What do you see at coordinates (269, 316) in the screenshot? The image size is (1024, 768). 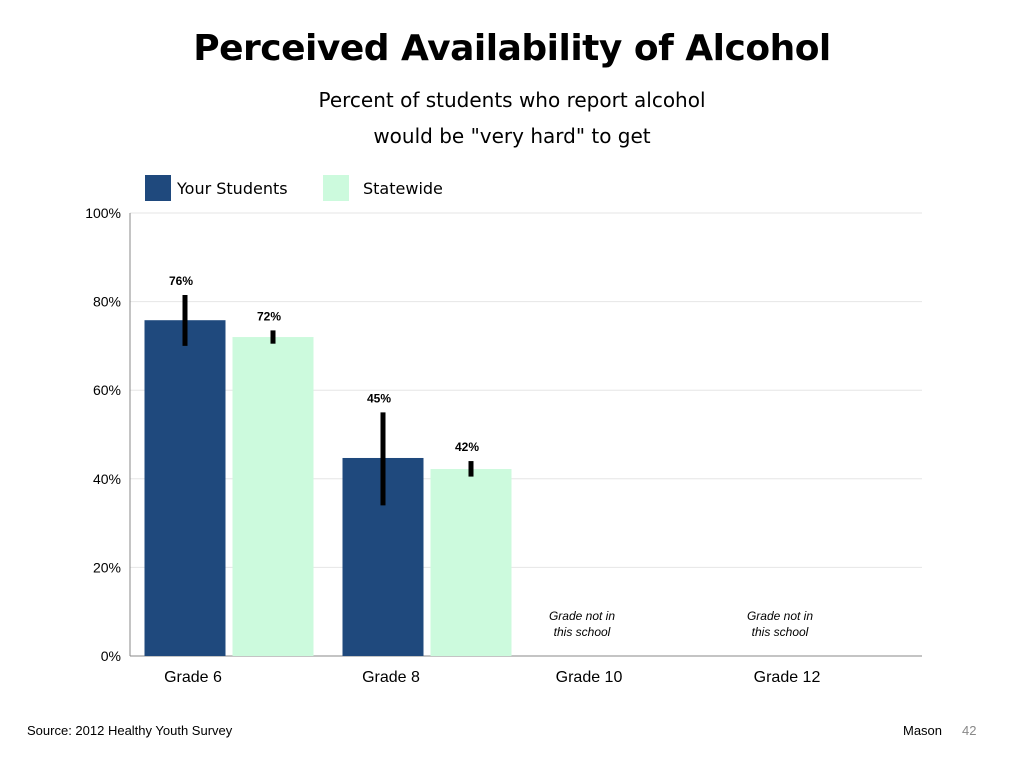 I see `data-label: 72%` at bounding box center [269, 316].